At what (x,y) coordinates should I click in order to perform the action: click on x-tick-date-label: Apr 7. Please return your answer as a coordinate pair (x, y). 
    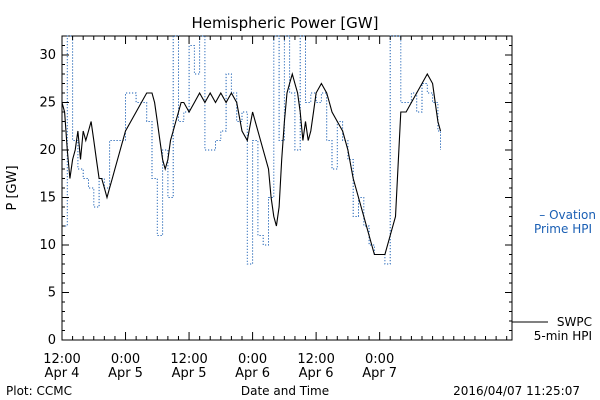
    Looking at the image, I should click on (379, 373).